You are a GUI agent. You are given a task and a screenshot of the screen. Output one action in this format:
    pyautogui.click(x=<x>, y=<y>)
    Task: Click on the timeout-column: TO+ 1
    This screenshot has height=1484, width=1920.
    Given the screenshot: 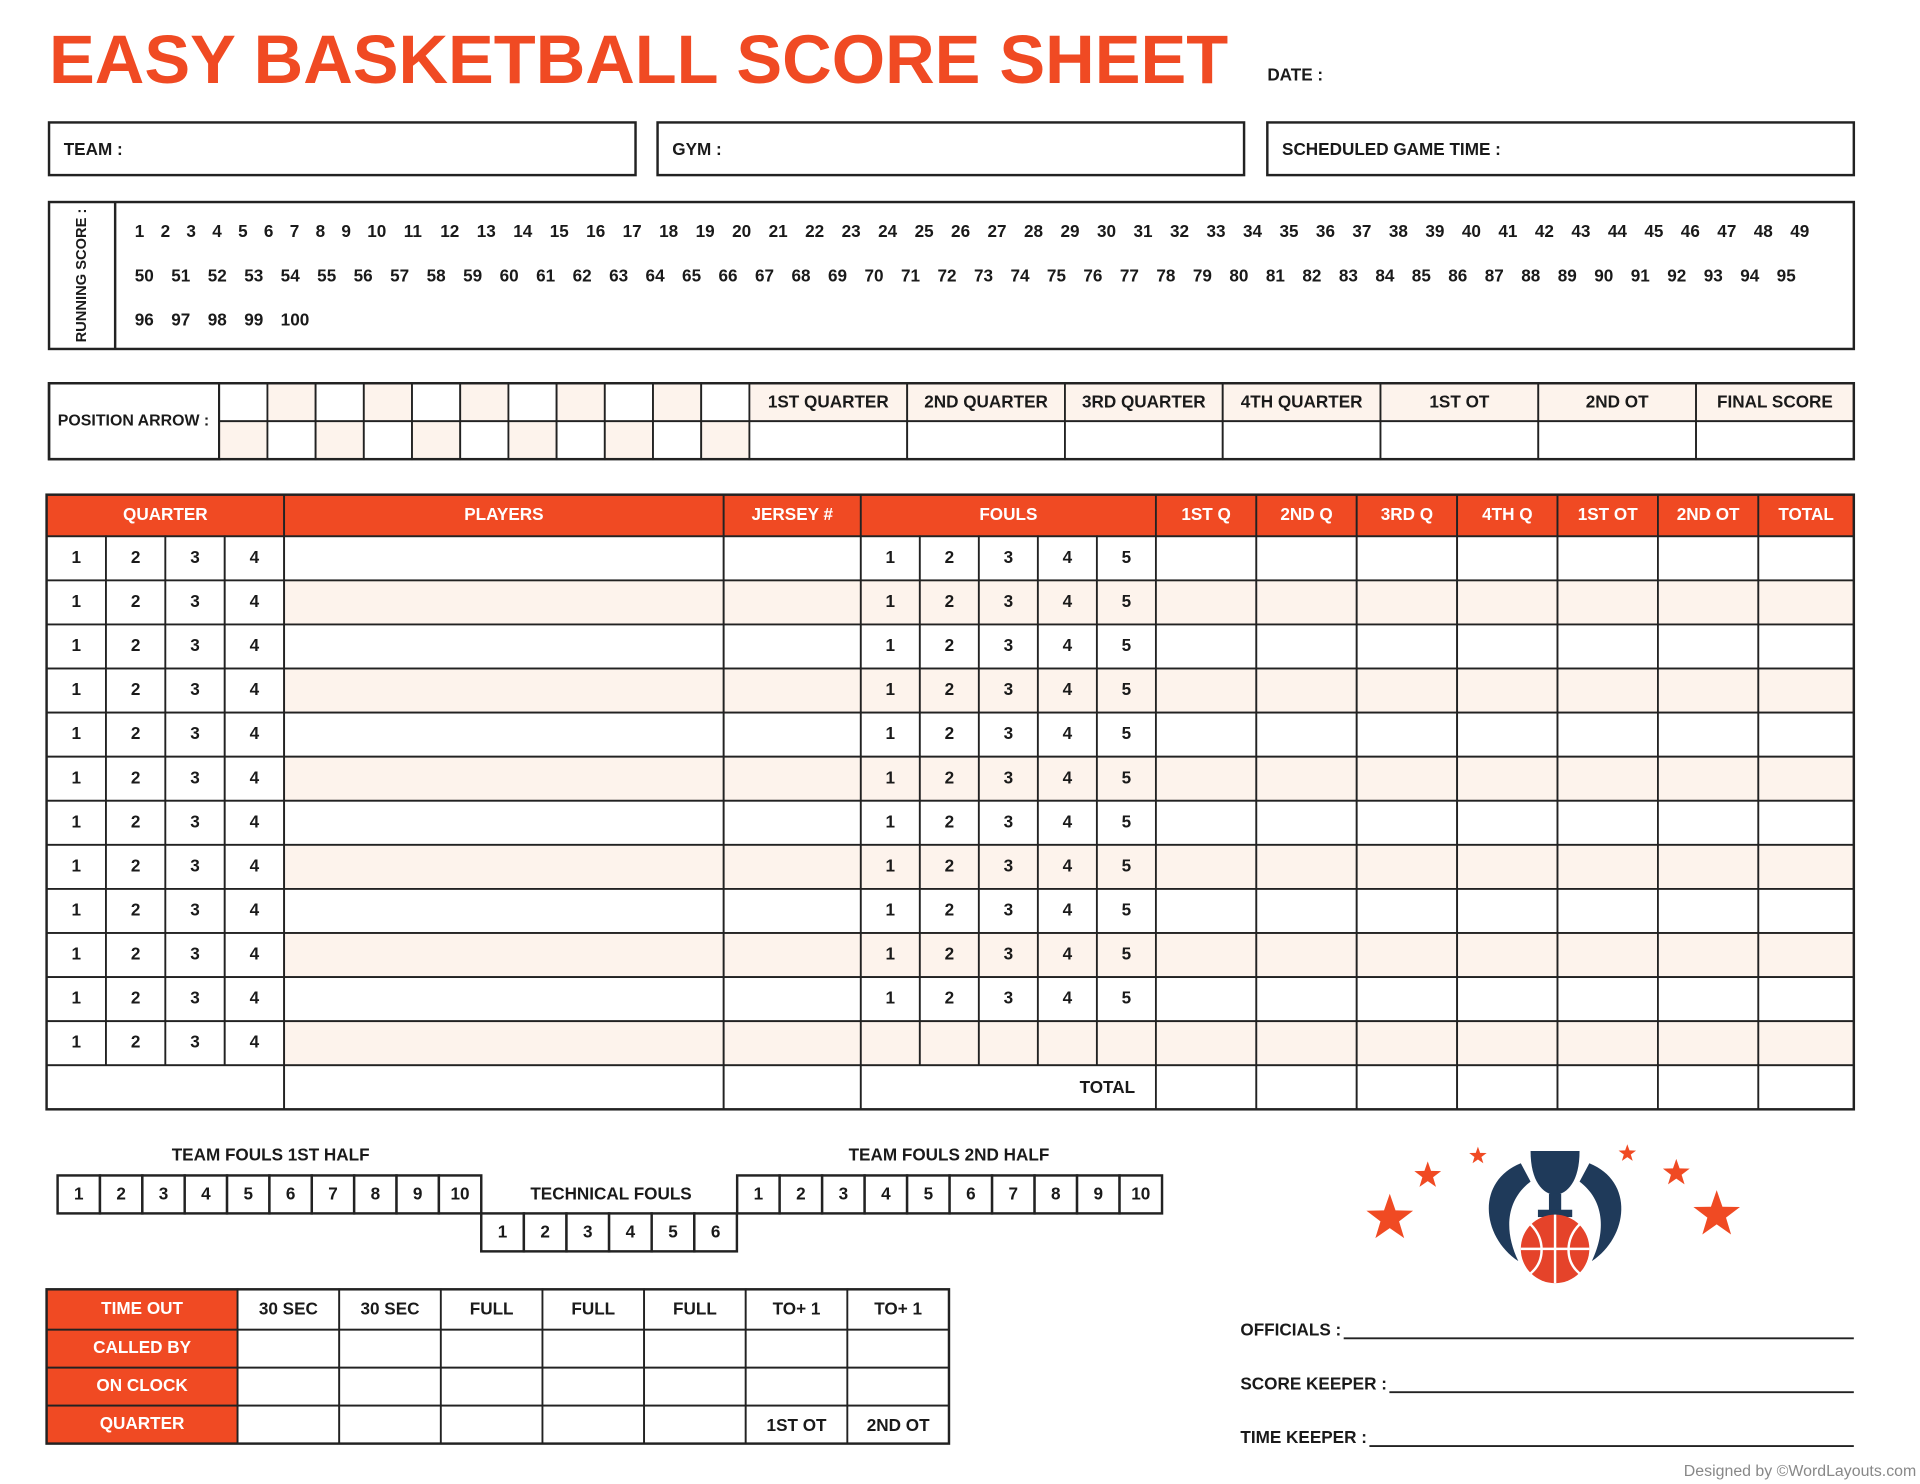 What is the action you would take?
    pyautogui.click(x=898, y=1309)
    